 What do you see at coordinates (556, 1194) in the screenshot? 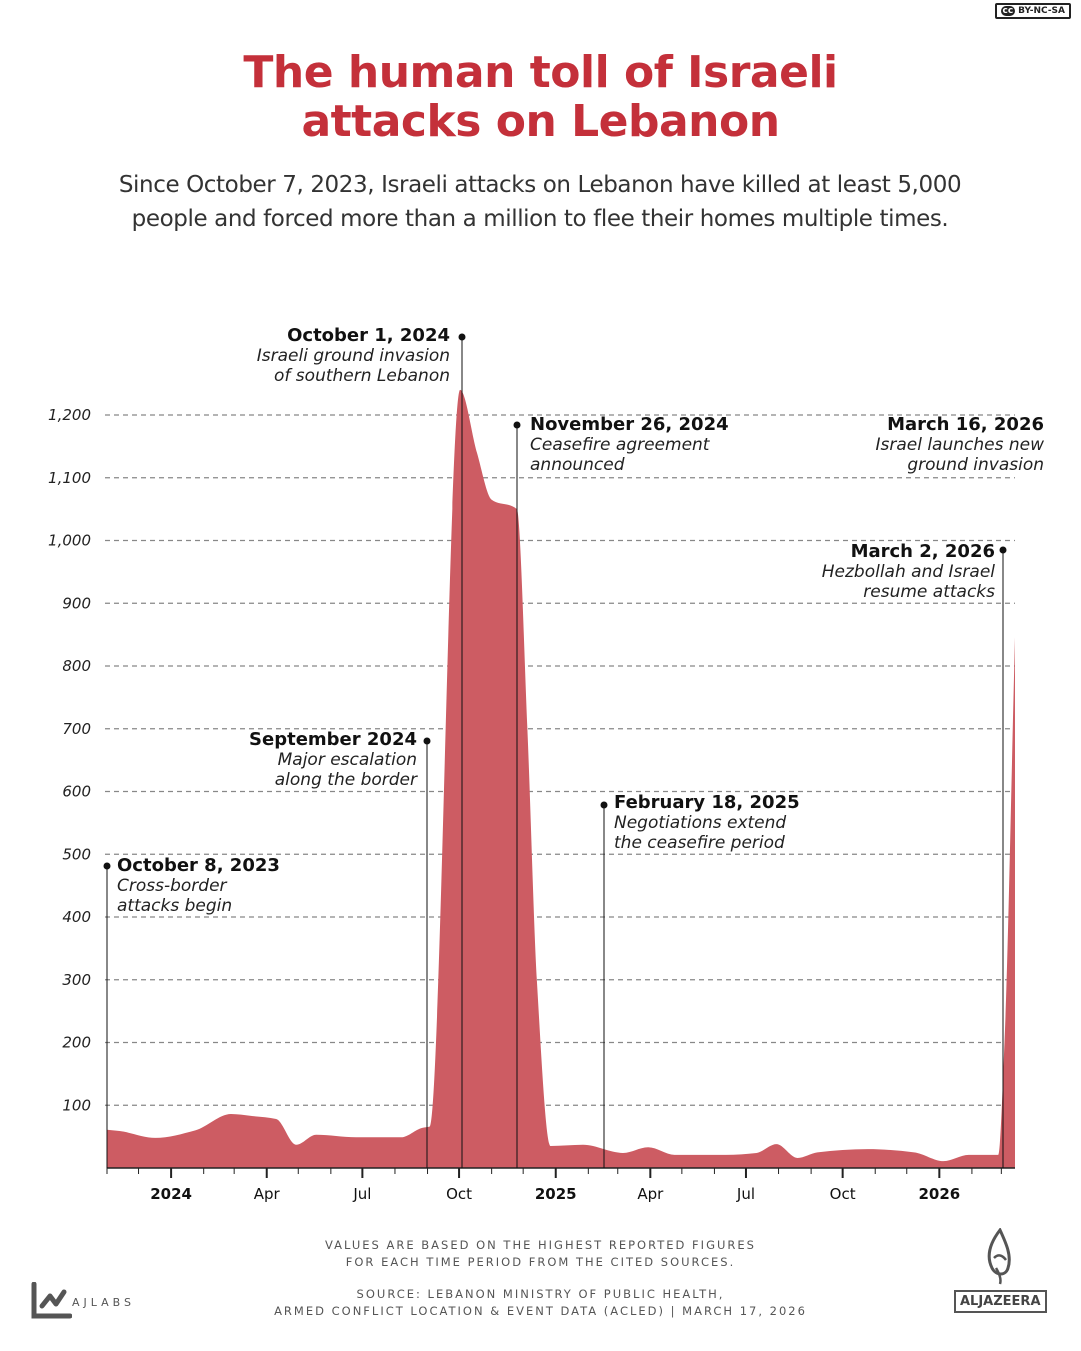
I see `x-tick-label: 2025` at bounding box center [556, 1194].